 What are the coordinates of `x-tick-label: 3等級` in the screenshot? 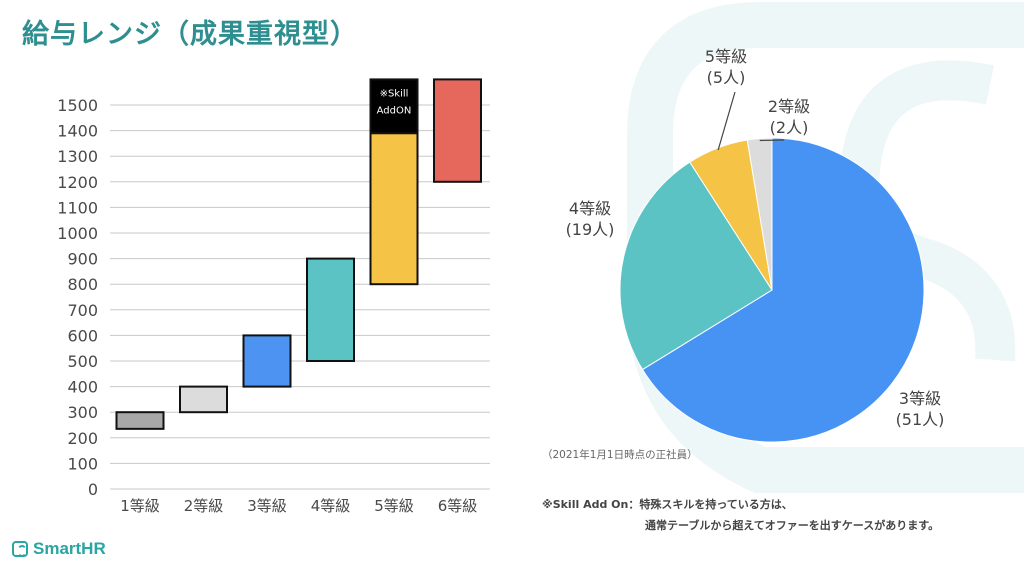 It's located at (267, 506).